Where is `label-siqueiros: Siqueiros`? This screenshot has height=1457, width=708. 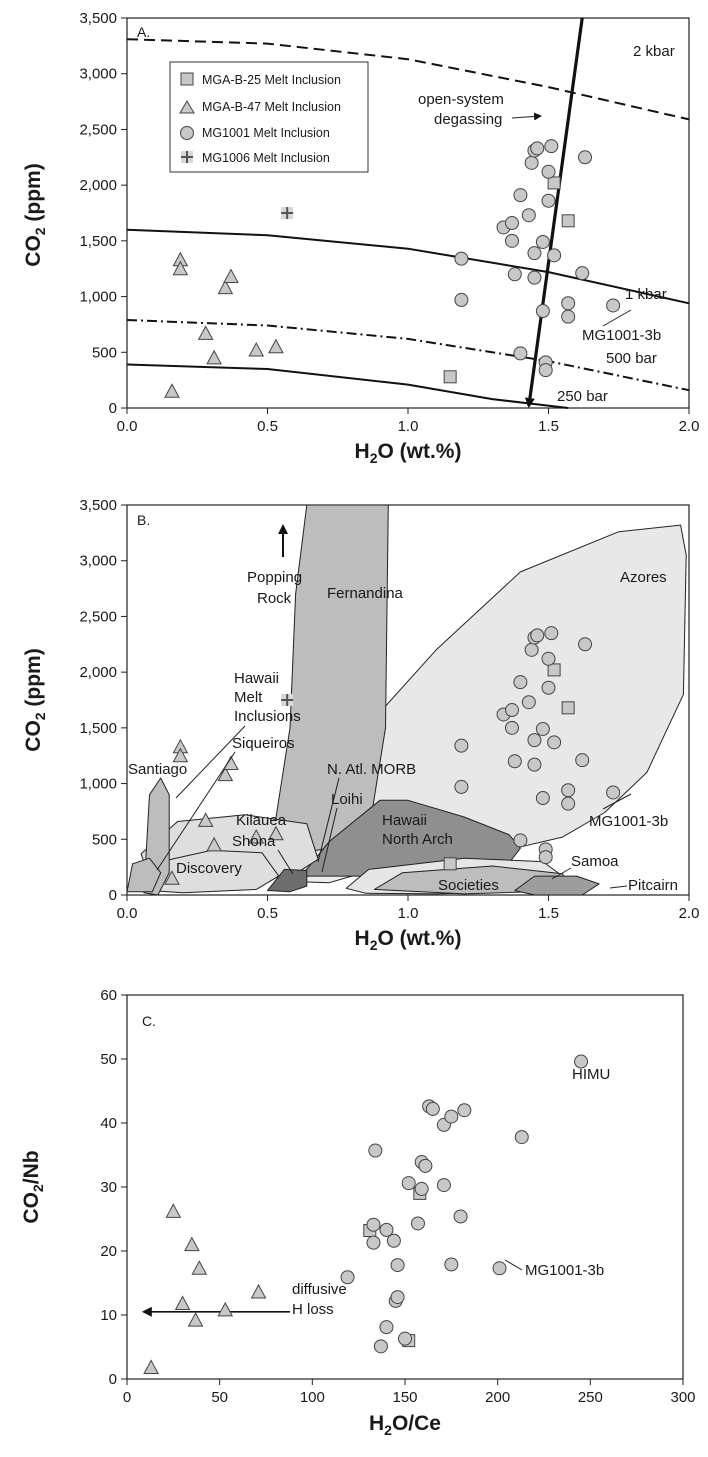
label-siqueiros: Siqueiros is located at coordinates (263, 743).